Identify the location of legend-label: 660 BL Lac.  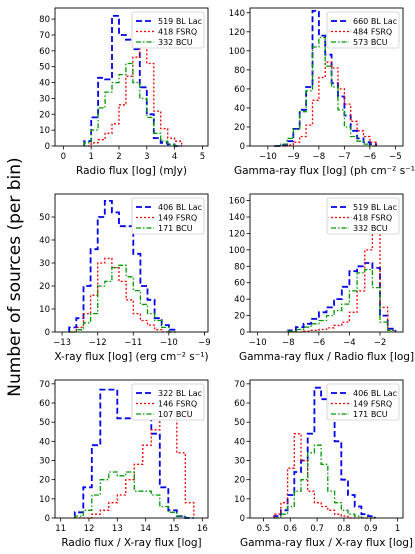
(375, 21).